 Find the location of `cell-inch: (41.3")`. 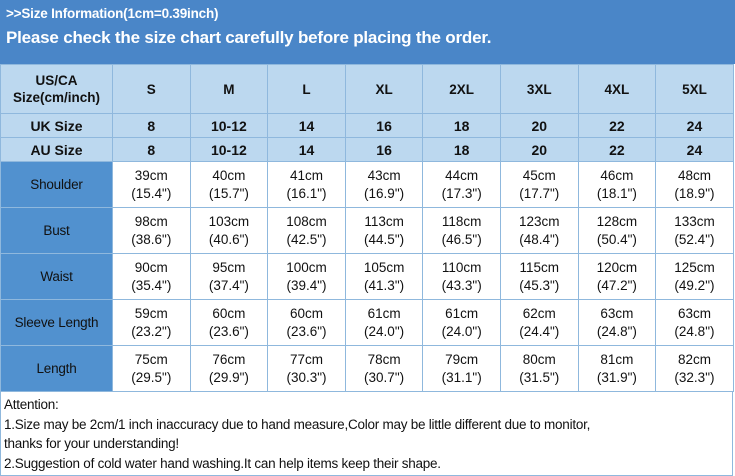

cell-inch: (41.3") is located at coordinates (384, 285).